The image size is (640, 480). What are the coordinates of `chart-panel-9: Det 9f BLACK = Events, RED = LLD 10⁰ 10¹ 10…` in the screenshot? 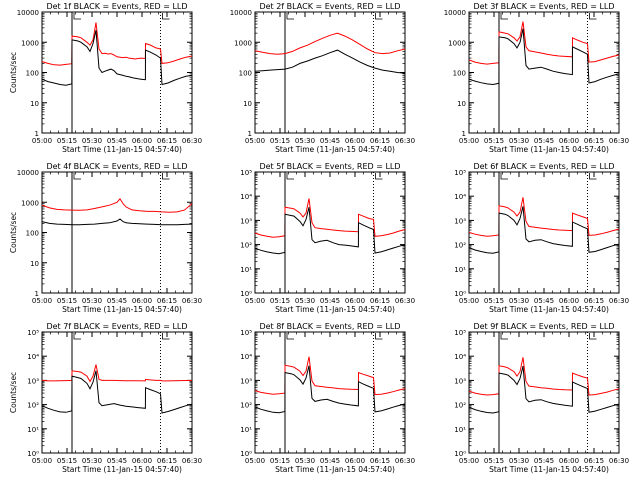 It's located at (541, 398).